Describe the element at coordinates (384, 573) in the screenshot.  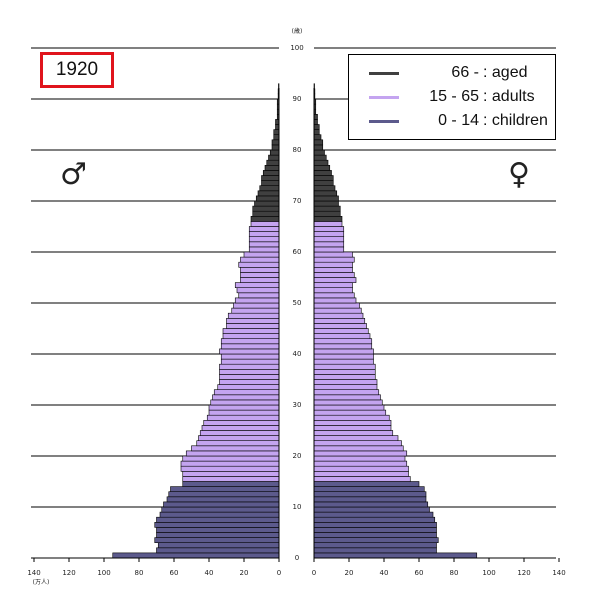
I see `x-tick-label-right: 40` at that location.